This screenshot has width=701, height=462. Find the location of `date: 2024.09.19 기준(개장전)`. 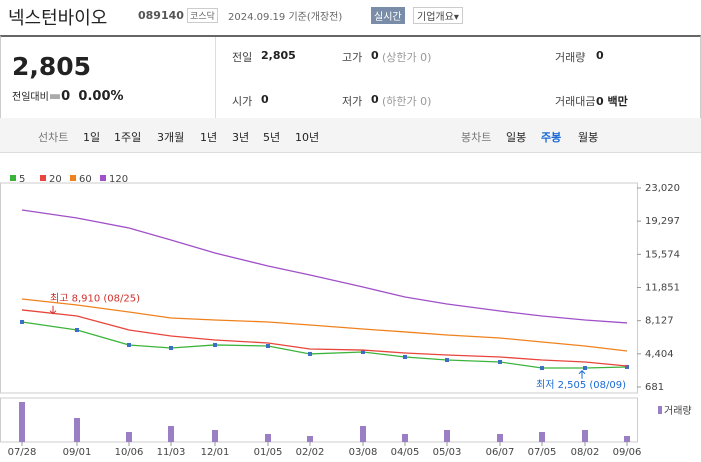

date: 2024.09.19 기준(개장전) is located at coordinates (285, 15).